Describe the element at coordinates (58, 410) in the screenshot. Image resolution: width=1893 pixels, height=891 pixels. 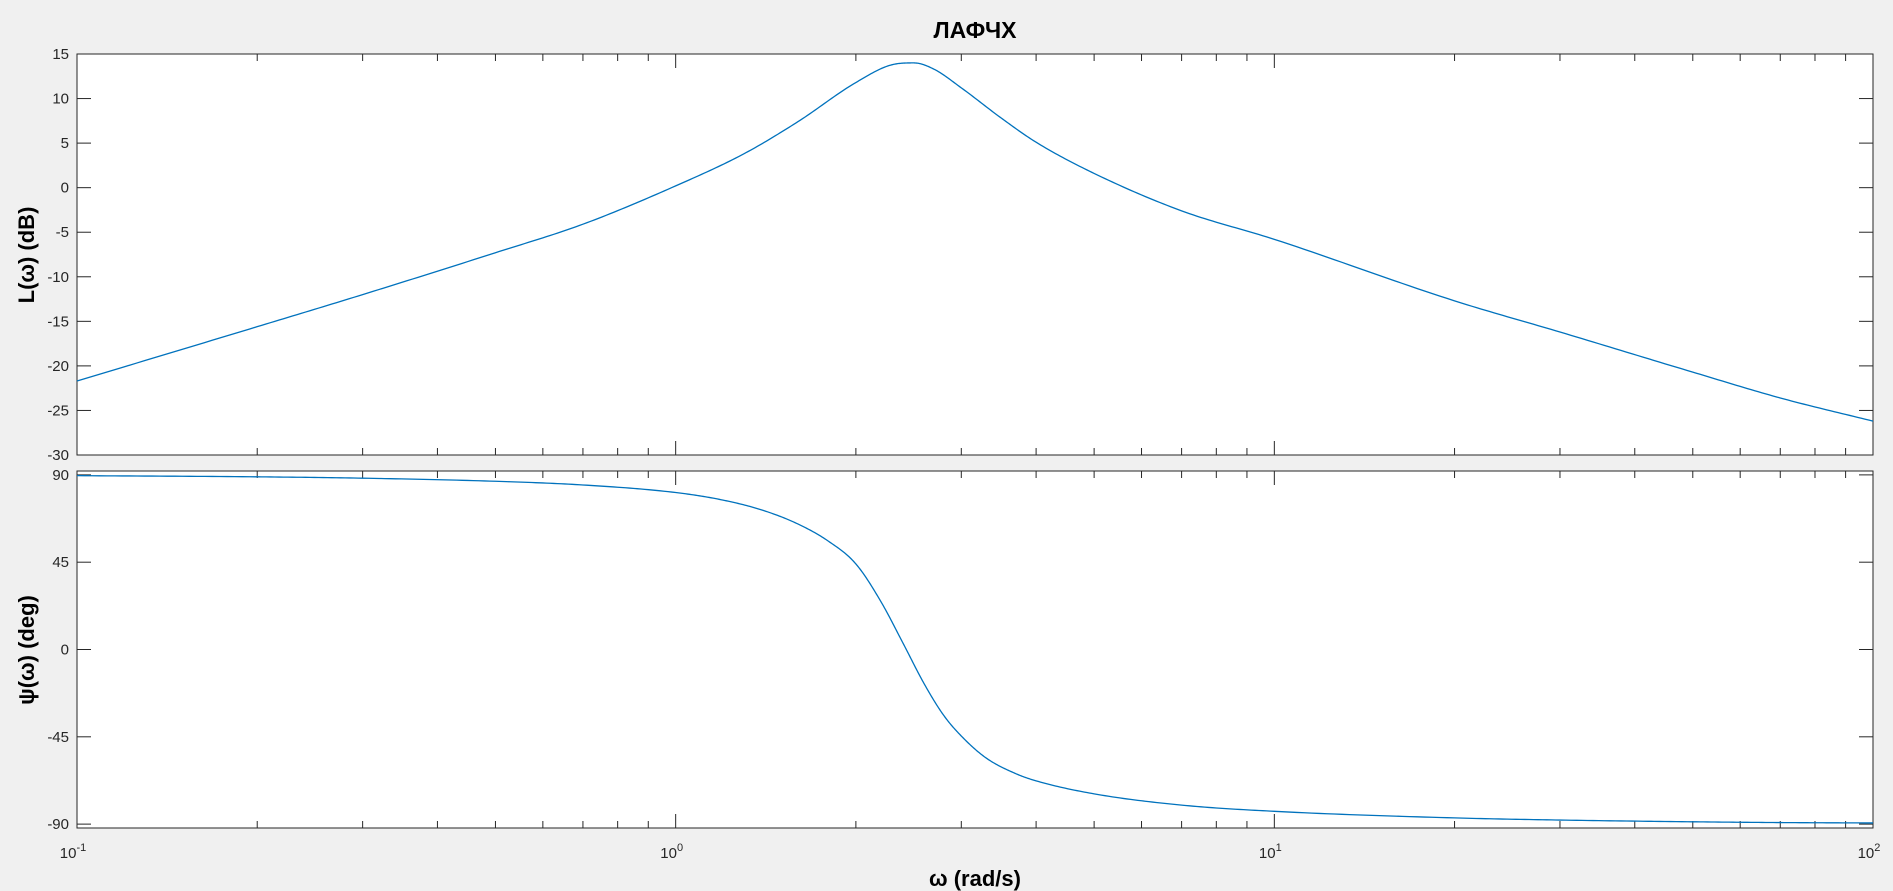
I see `magnitude-y-tick-label: -25` at that location.